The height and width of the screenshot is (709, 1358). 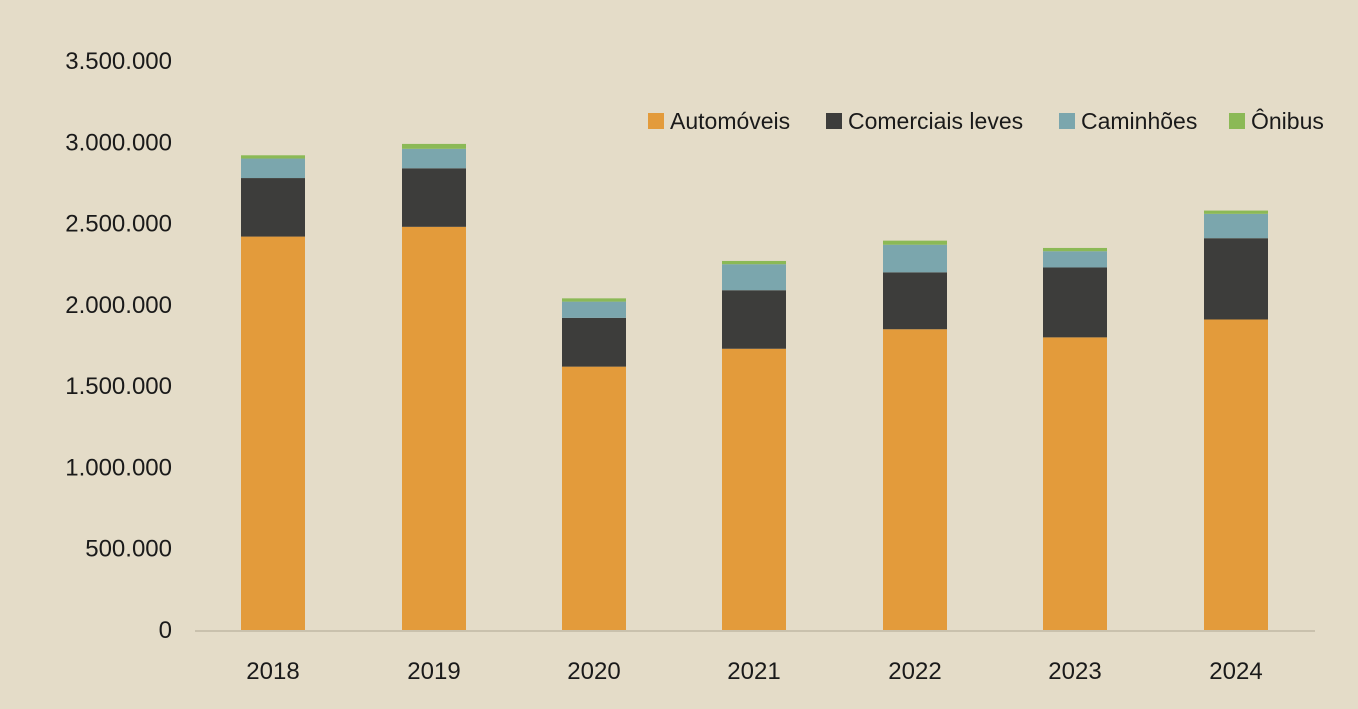 What do you see at coordinates (1235, 671) in the screenshot?
I see `x-tick-label: 2024` at bounding box center [1235, 671].